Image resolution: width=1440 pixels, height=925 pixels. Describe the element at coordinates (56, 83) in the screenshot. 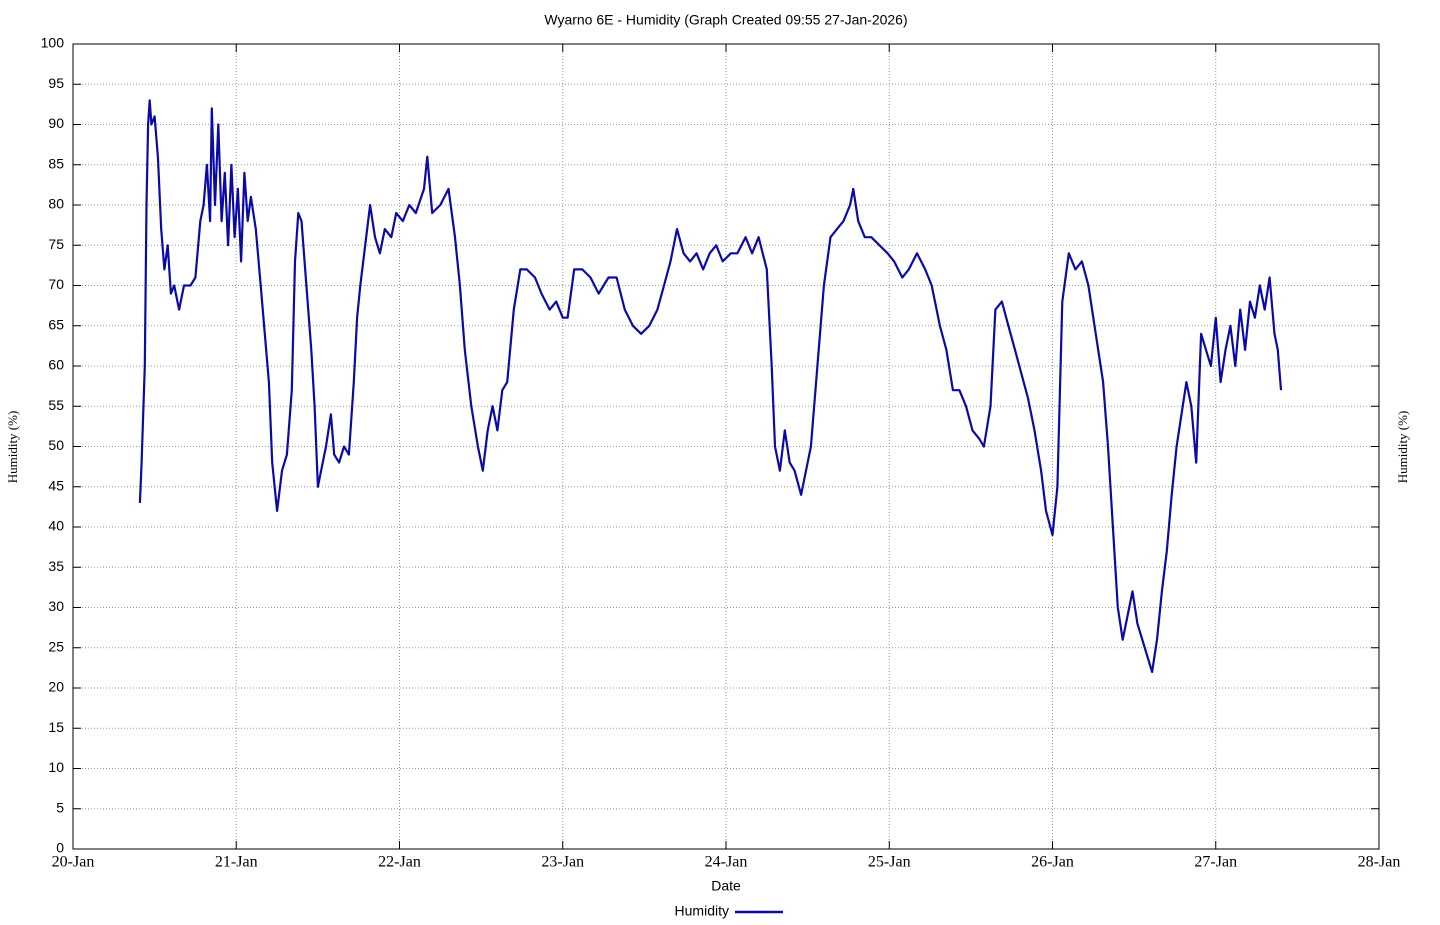

I see `y-tick-label: 95` at that location.